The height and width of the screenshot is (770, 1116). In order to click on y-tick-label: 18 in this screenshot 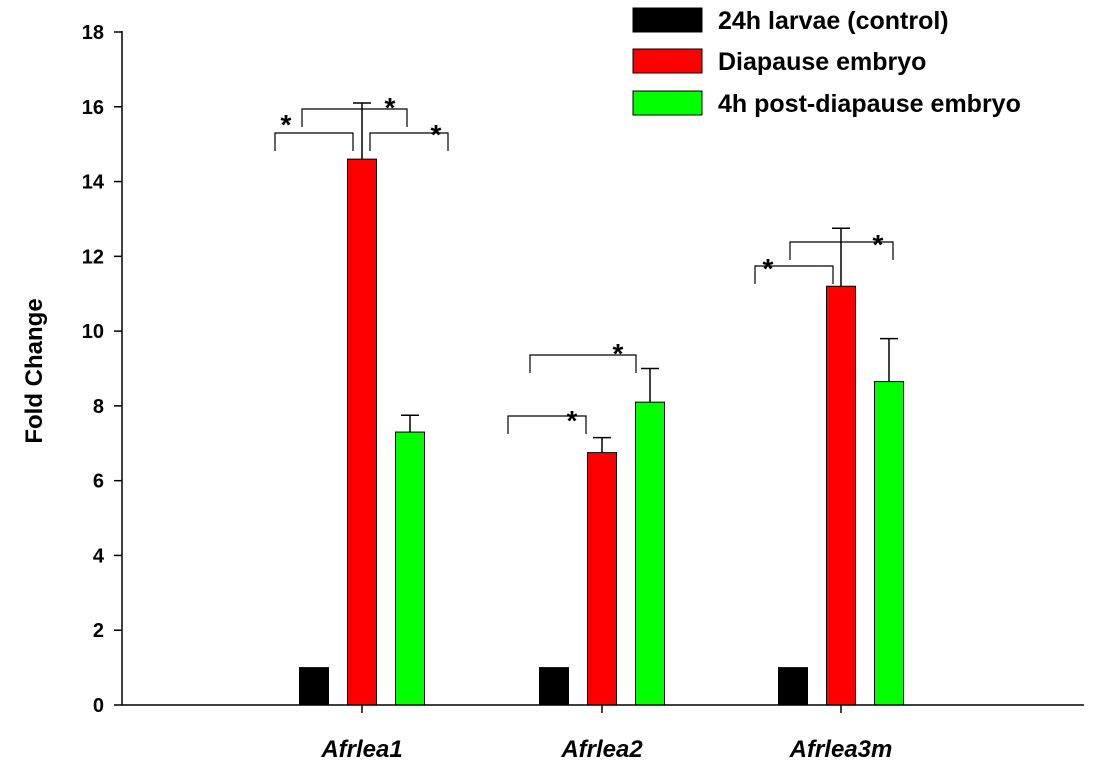, I will do `click(93, 33)`.